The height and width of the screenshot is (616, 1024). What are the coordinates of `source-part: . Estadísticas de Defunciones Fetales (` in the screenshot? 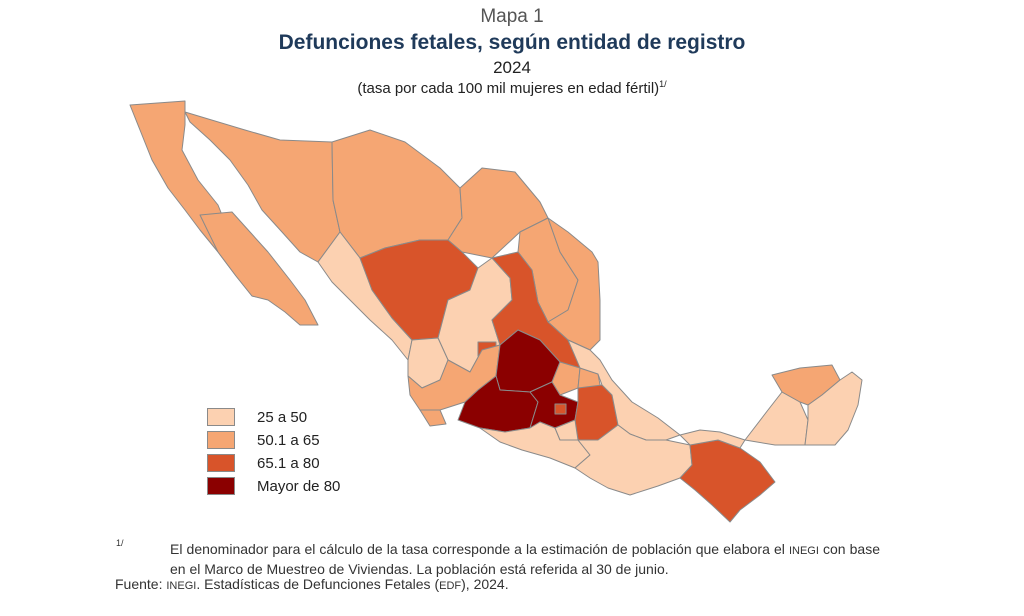 It's located at (318, 584).